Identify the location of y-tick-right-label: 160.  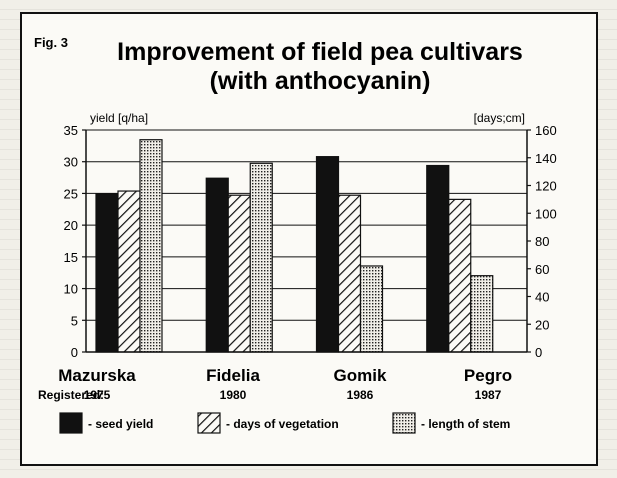
(546, 130).